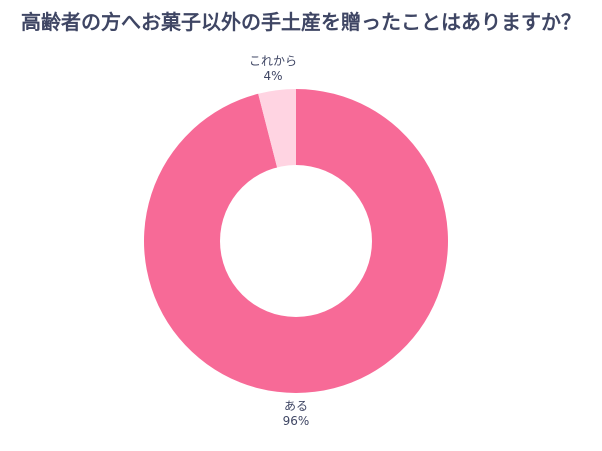 This screenshot has width=602, height=451. Describe the element at coordinates (296, 421) in the screenshot. I see `label-aru-pct: 96%` at that location.